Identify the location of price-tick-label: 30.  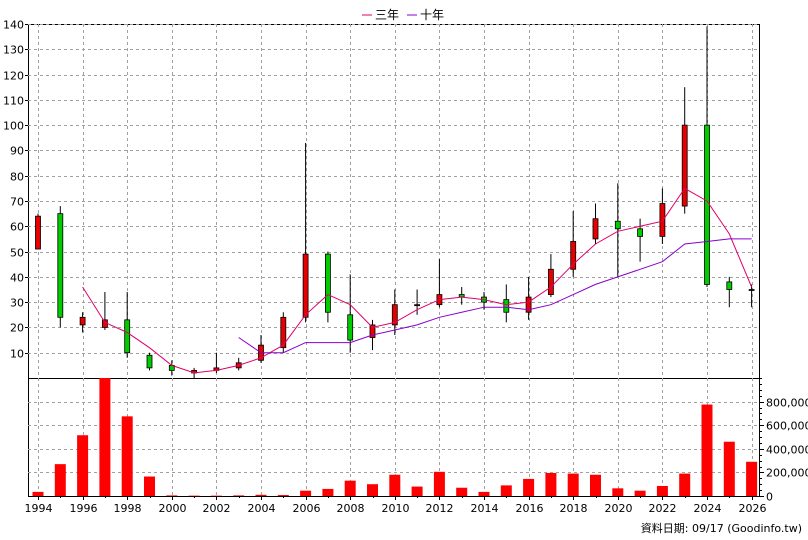
(17, 303).